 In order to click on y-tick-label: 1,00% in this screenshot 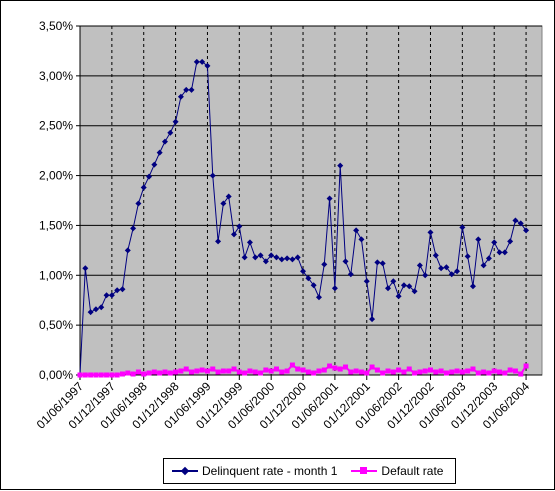, I will do `click(56, 275)`.